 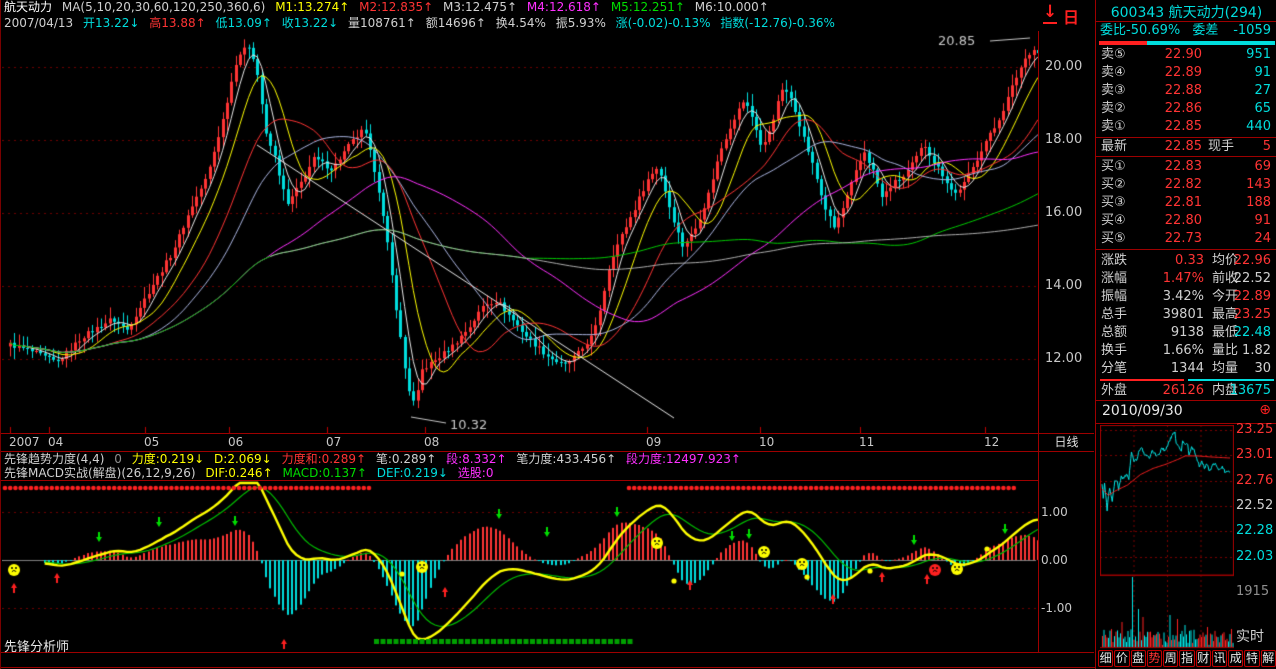 I want to click on tab-zhou: 周, so click(x=1171, y=658).